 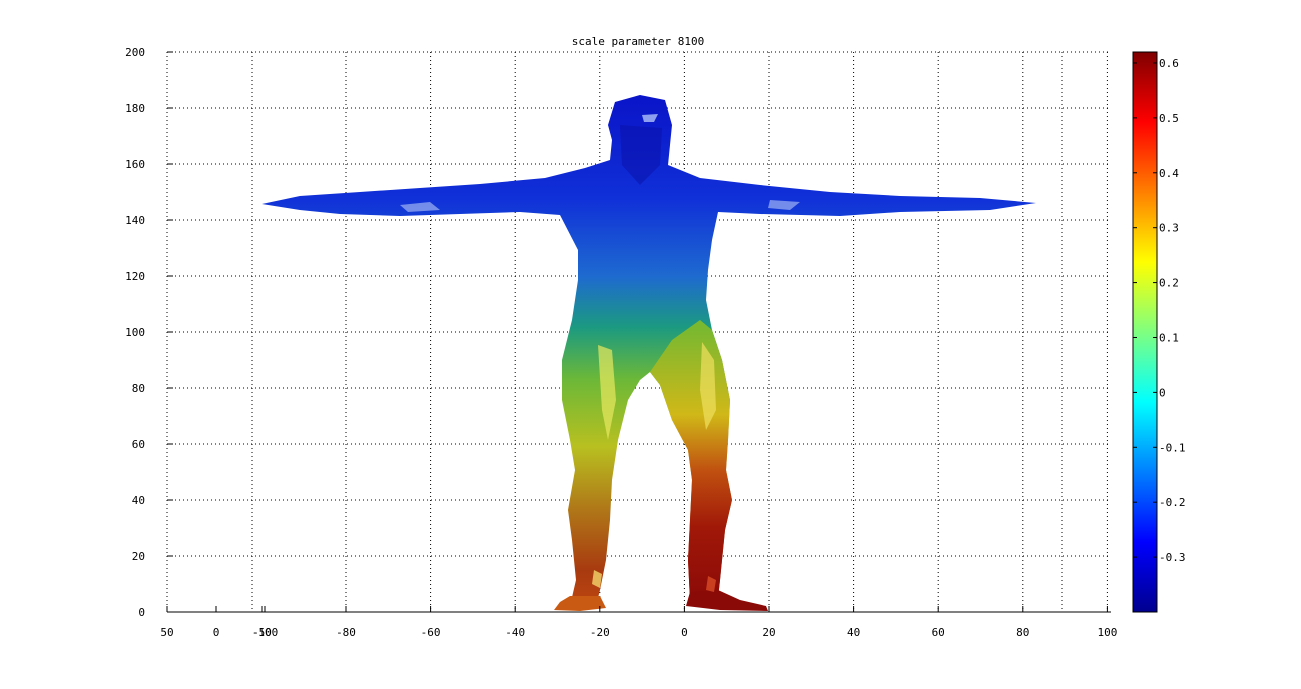 What do you see at coordinates (580, 603) in the screenshot?
I see `left-foot` at bounding box center [580, 603].